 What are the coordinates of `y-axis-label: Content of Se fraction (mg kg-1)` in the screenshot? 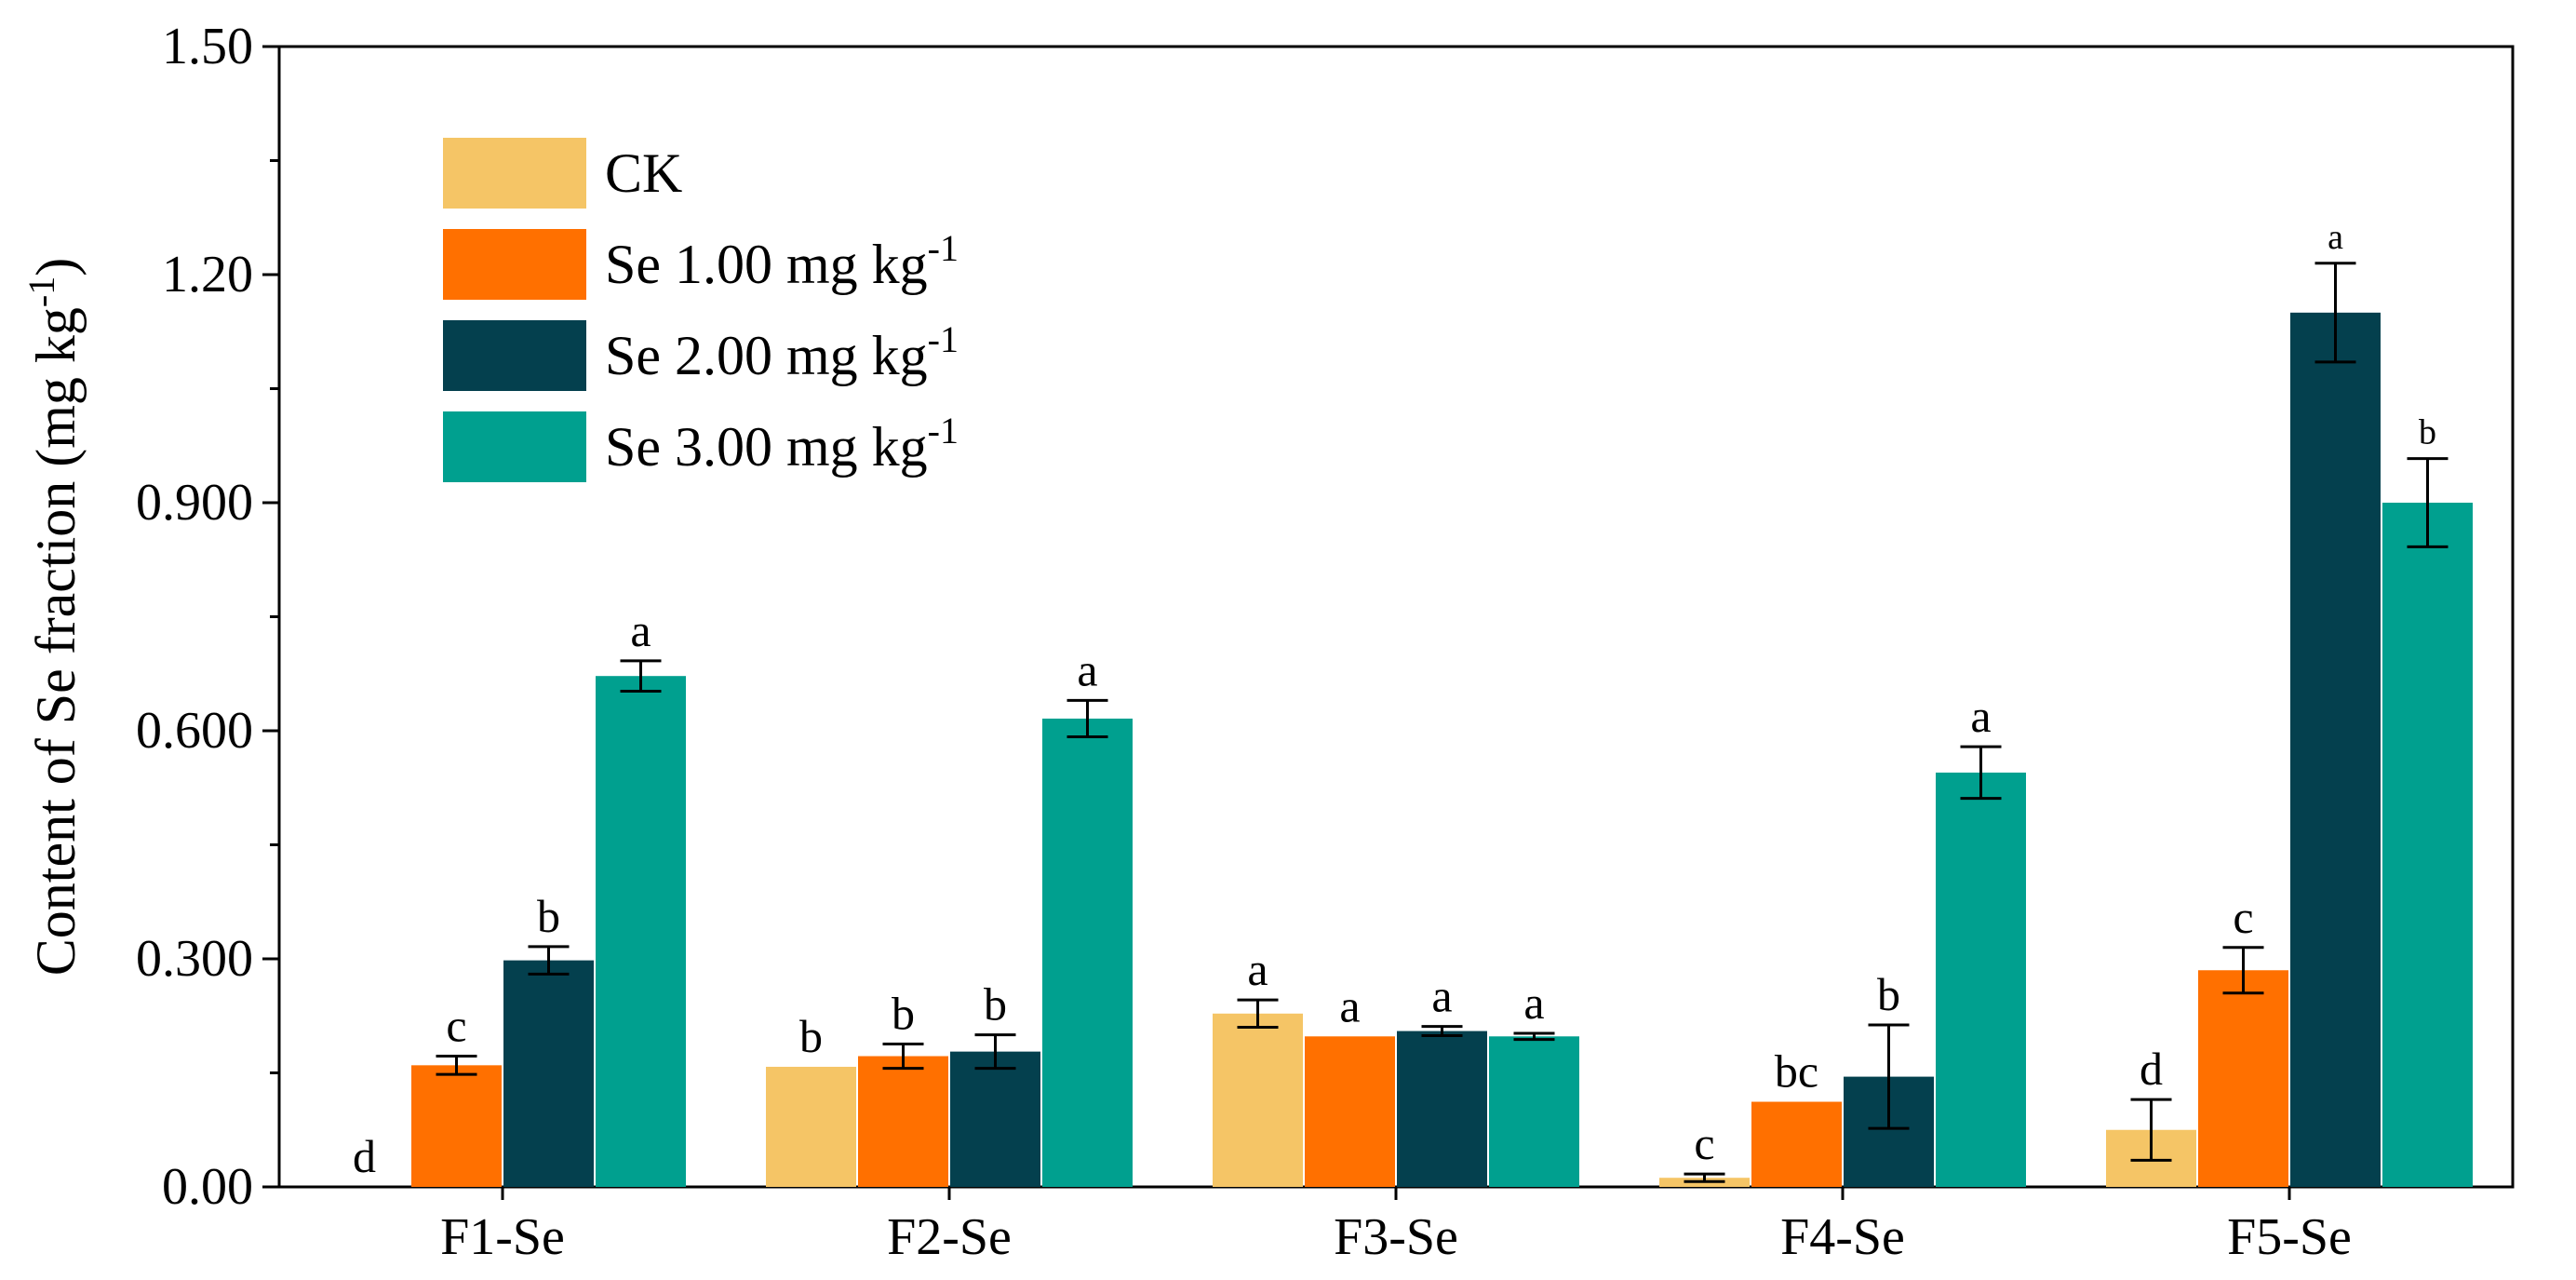 It's located at (53, 617).